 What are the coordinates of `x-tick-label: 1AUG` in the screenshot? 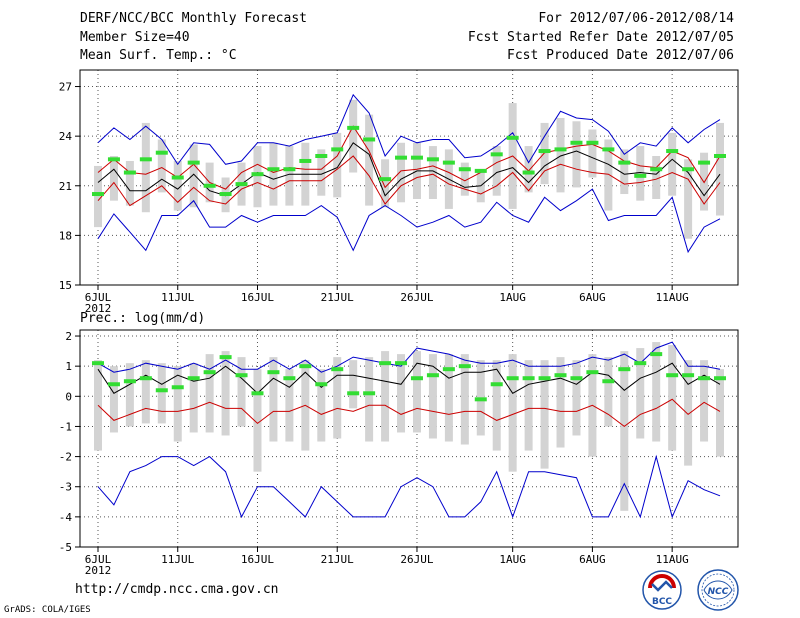 It's located at (512, 559).